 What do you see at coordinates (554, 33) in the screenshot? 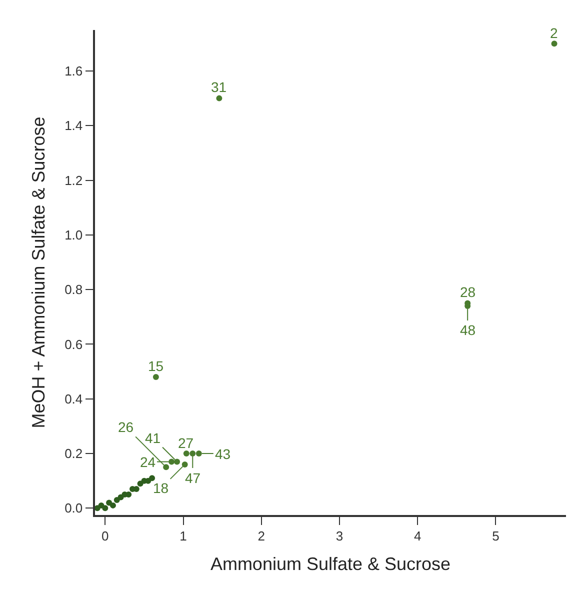
I see `annotation: 2` at bounding box center [554, 33].